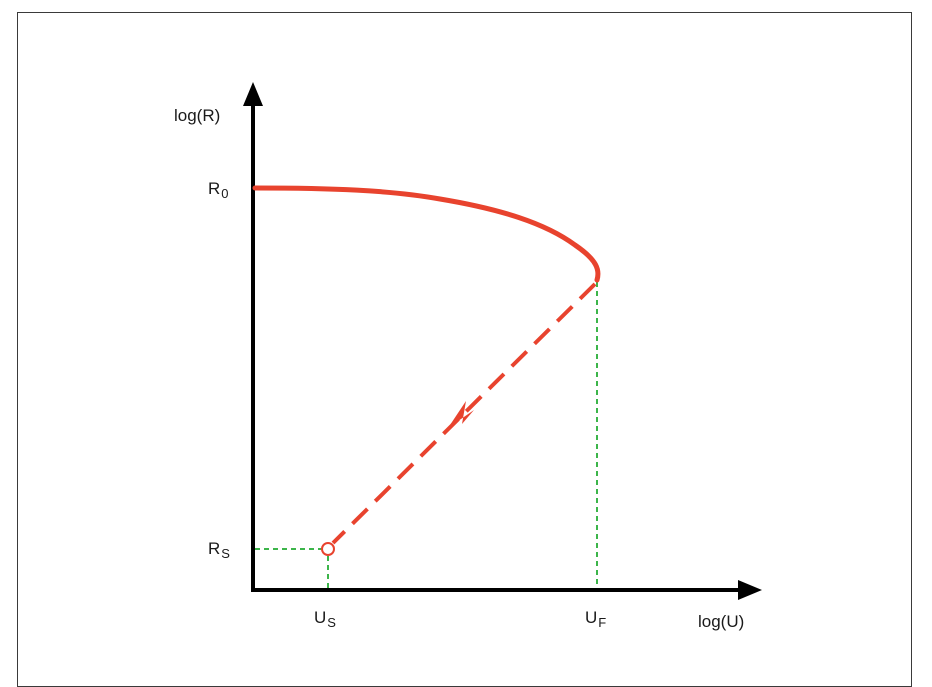 This screenshot has width=932, height=687. Describe the element at coordinates (214, 188) in the screenshot. I see `r0-label-base: R` at that location.